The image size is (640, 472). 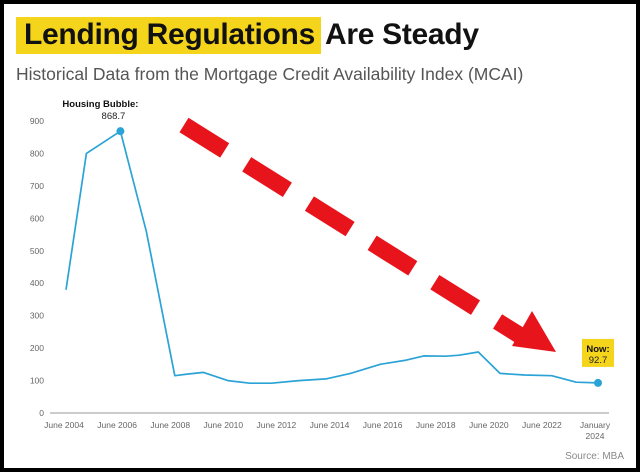 What do you see at coordinates (542, 425) in the screenshot?
I see `x-tick-label: June 2022` at bounding box center [542, 425].